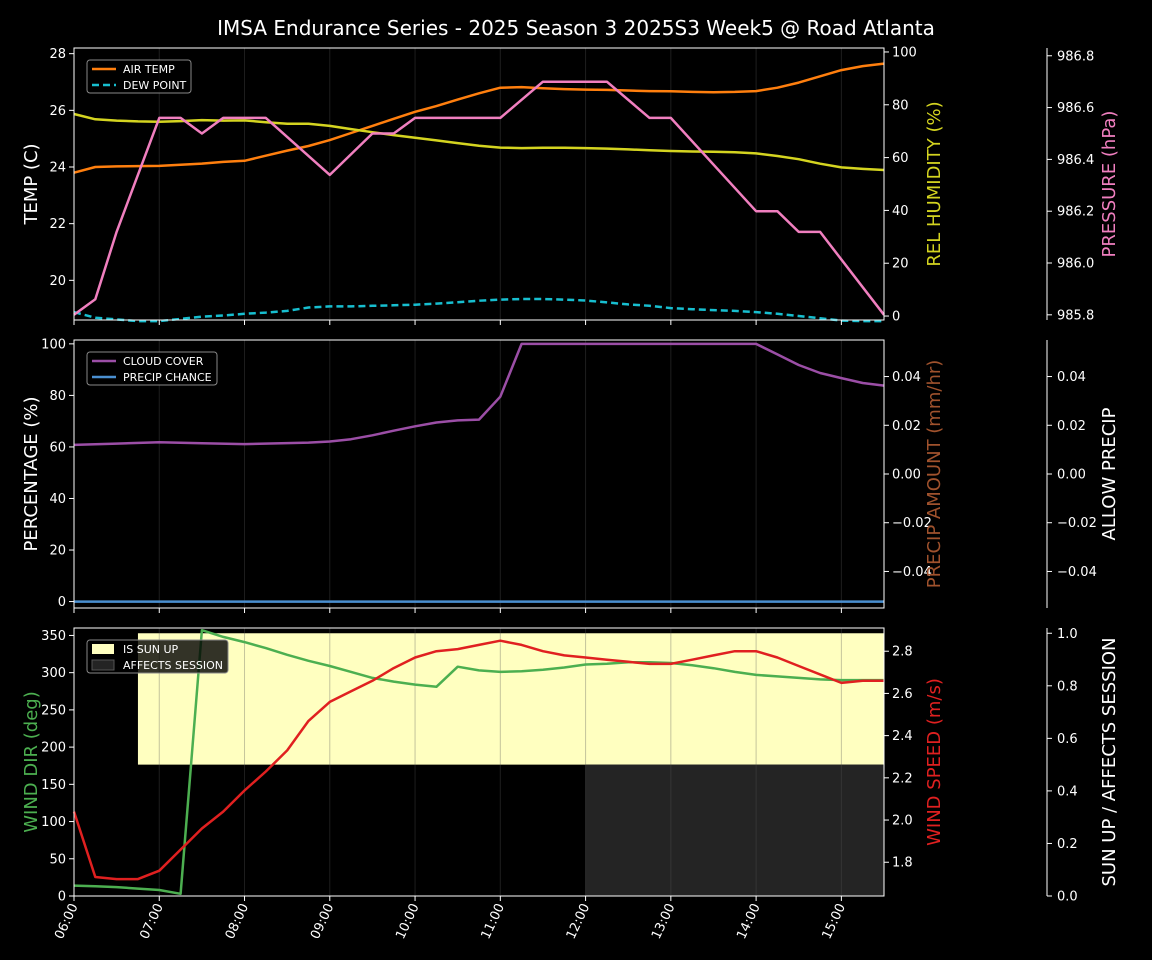 This screenshot has height=960, width=1152. What do you see at coordinates (900, 158) in the screenshot?
I see `y2-tick-label: 60` at bounding box center [900, 158].